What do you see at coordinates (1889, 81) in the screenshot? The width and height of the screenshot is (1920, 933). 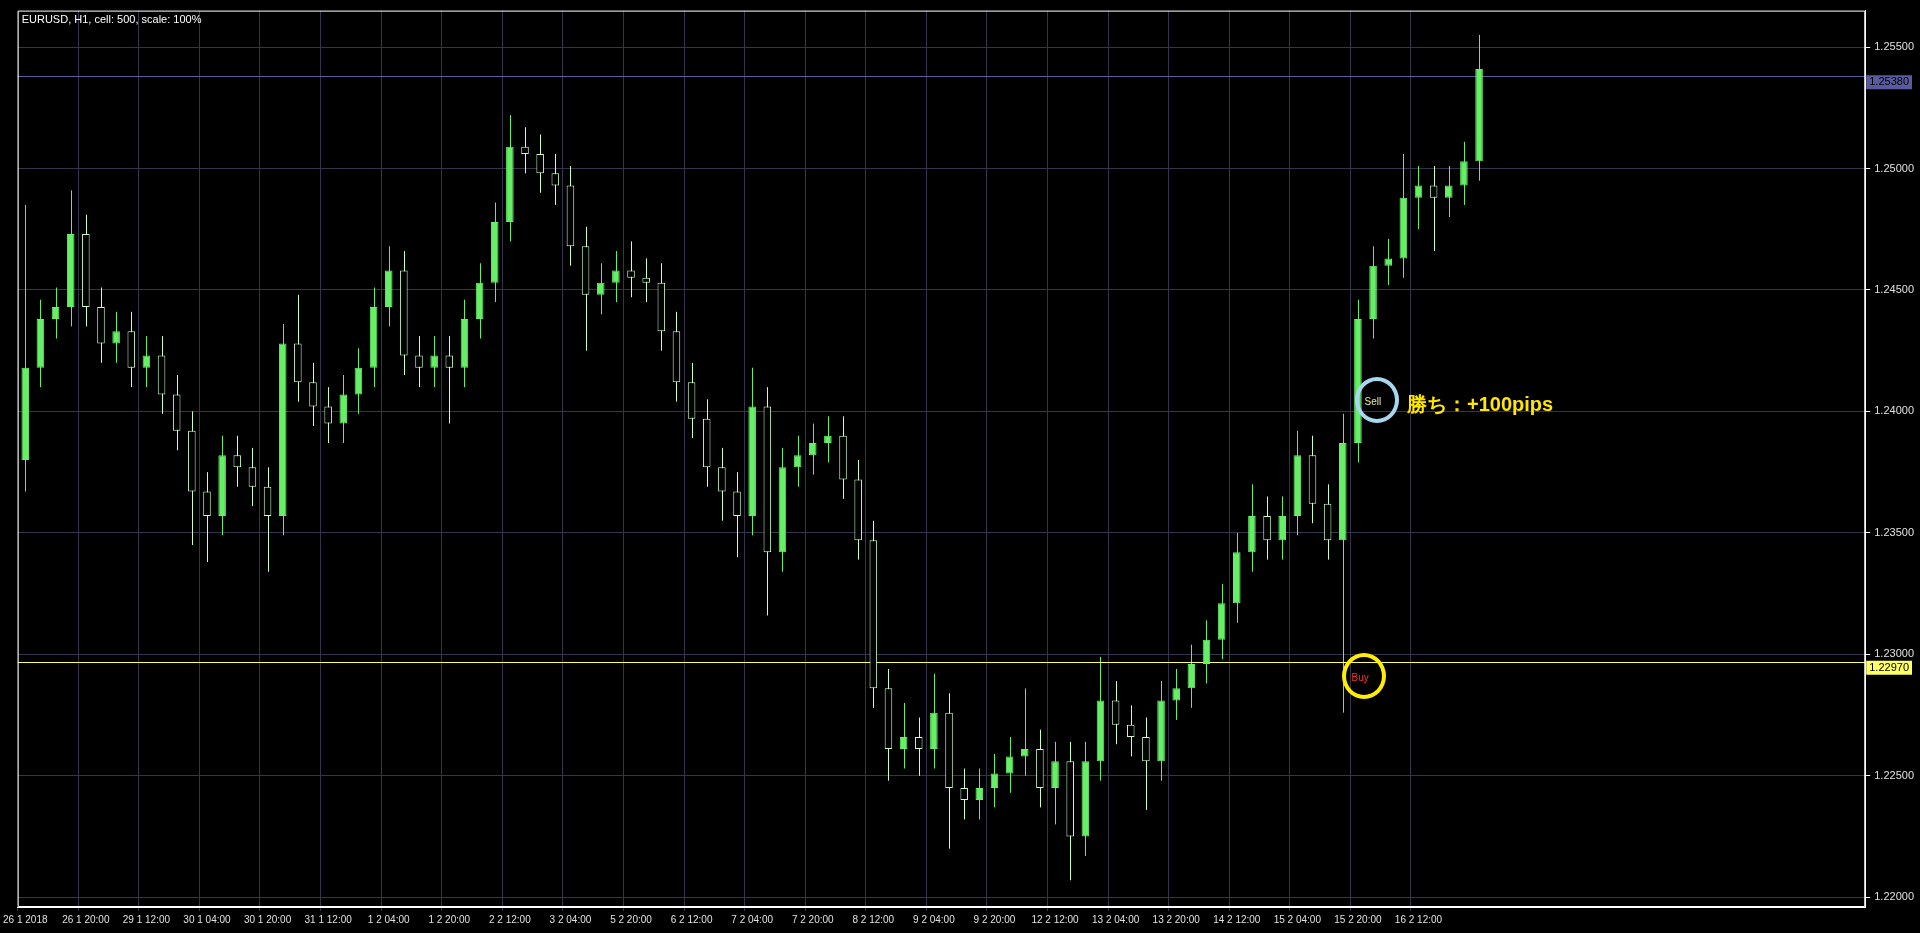 I see `ref-line-label: 1.25380` at bounding box center [1889, 81].